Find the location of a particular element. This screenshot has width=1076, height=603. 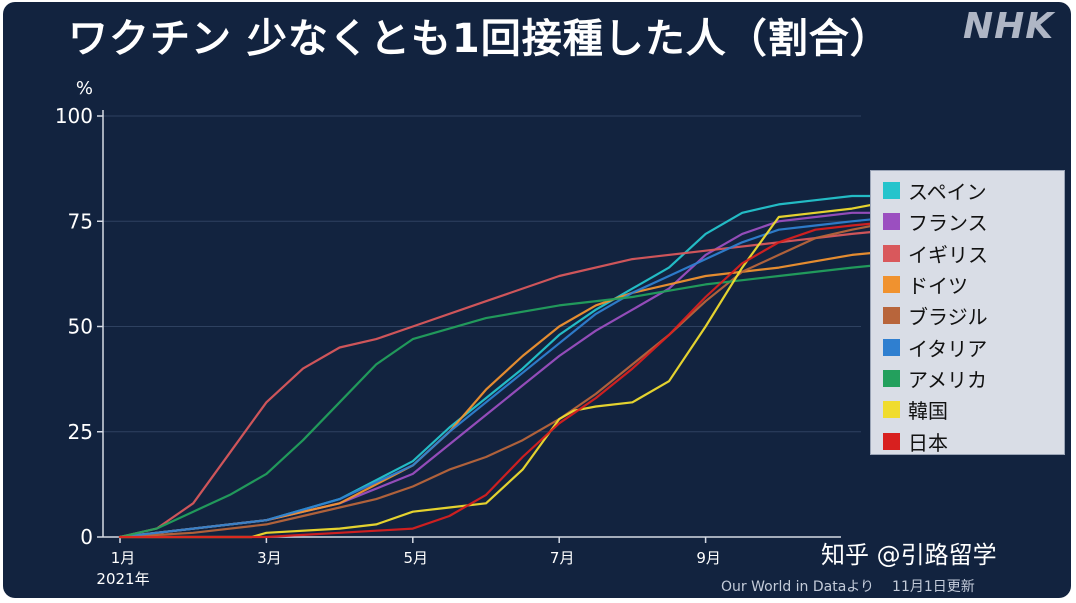

legend-label: スペイン is located at coordinates (947, 192).